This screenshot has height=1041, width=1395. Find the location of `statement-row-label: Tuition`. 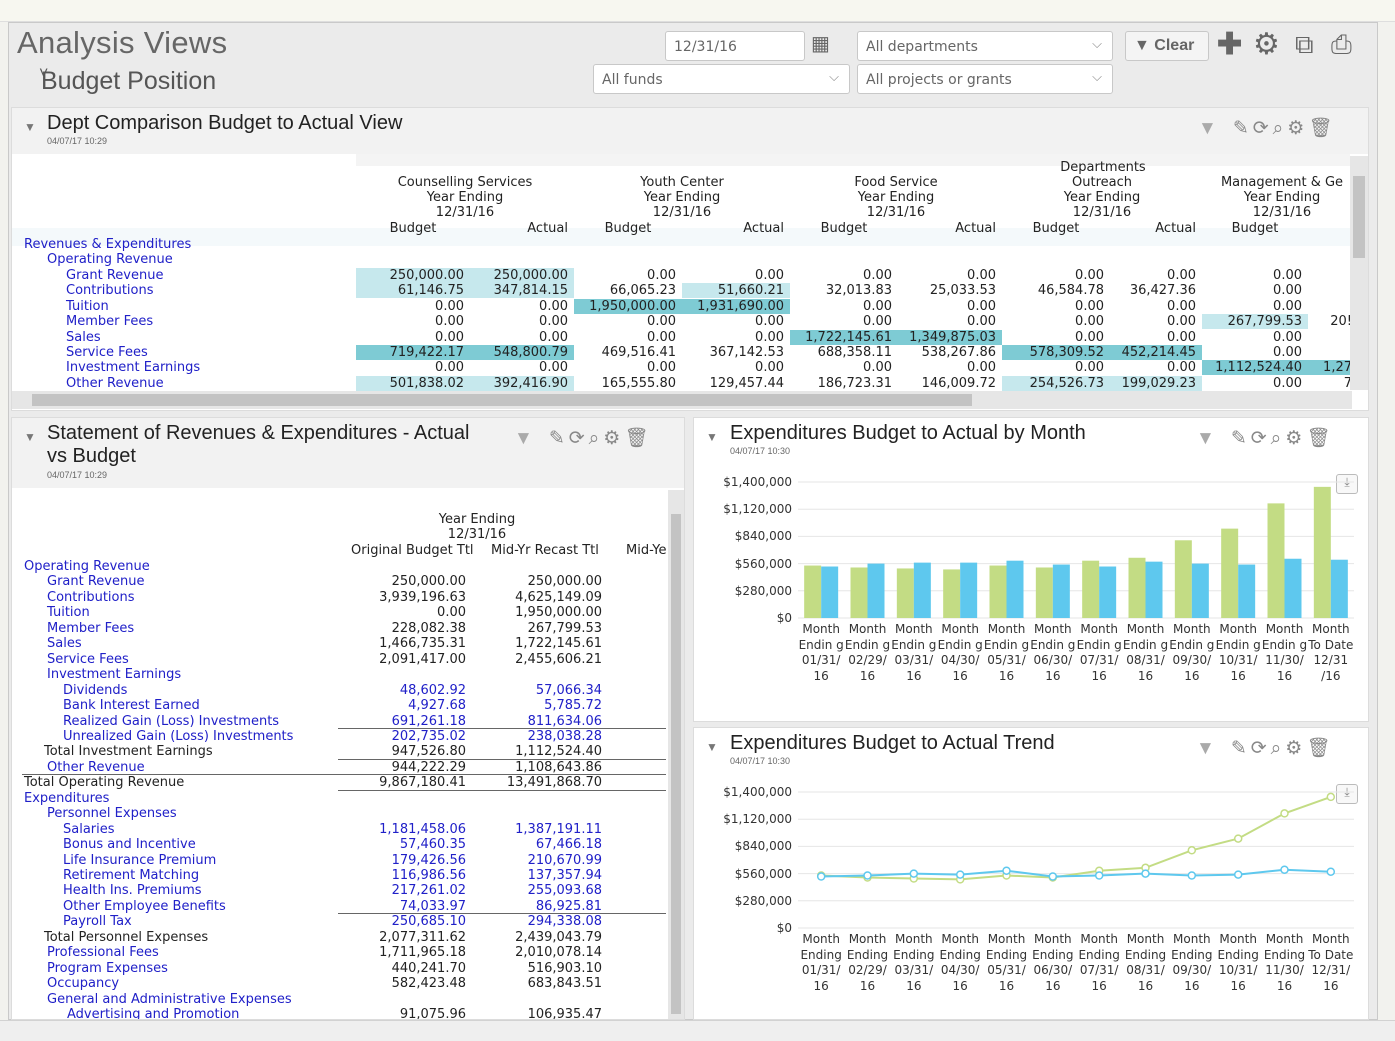

statement-row-label: Tuition is located at coordinates (68, 613).